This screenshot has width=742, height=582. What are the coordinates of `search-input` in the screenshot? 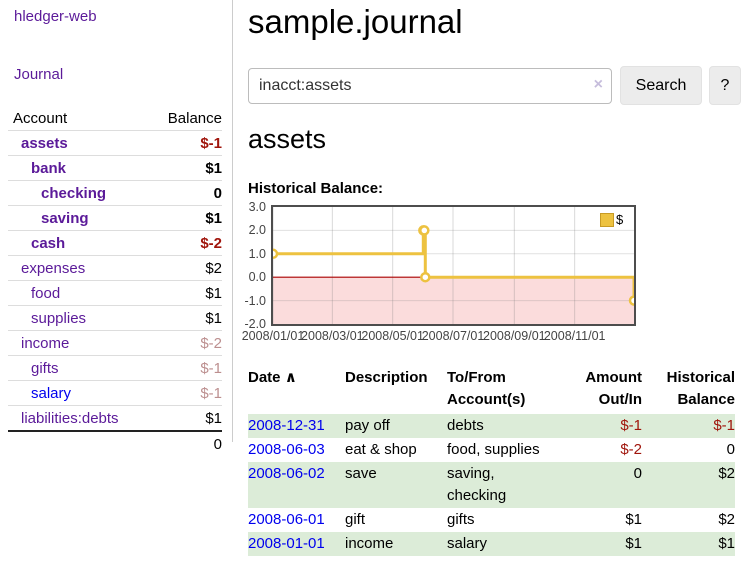 It's located at (430, 86).